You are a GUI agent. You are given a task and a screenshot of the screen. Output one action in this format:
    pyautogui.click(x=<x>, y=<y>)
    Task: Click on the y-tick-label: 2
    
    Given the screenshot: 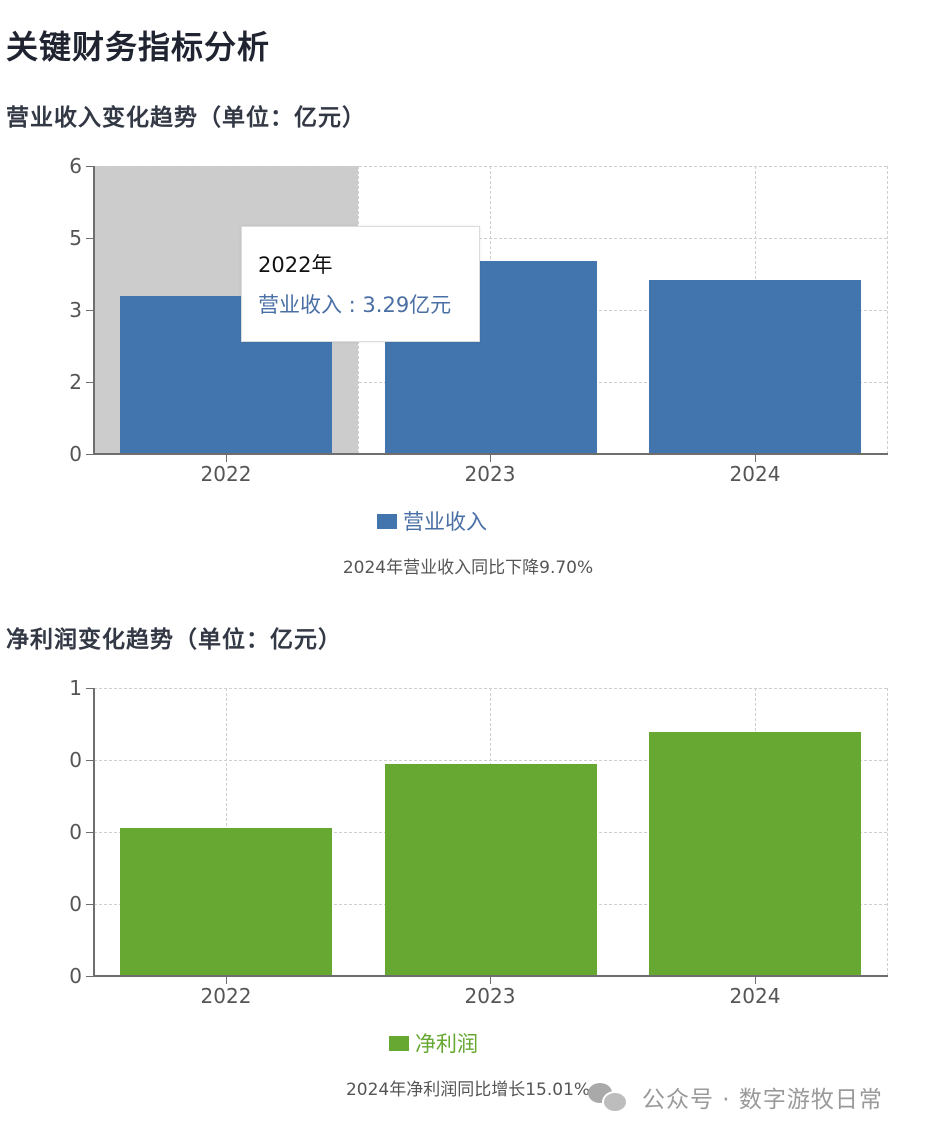 What is the action you would take?
    pyautogui.click(x=75, y=382)
    